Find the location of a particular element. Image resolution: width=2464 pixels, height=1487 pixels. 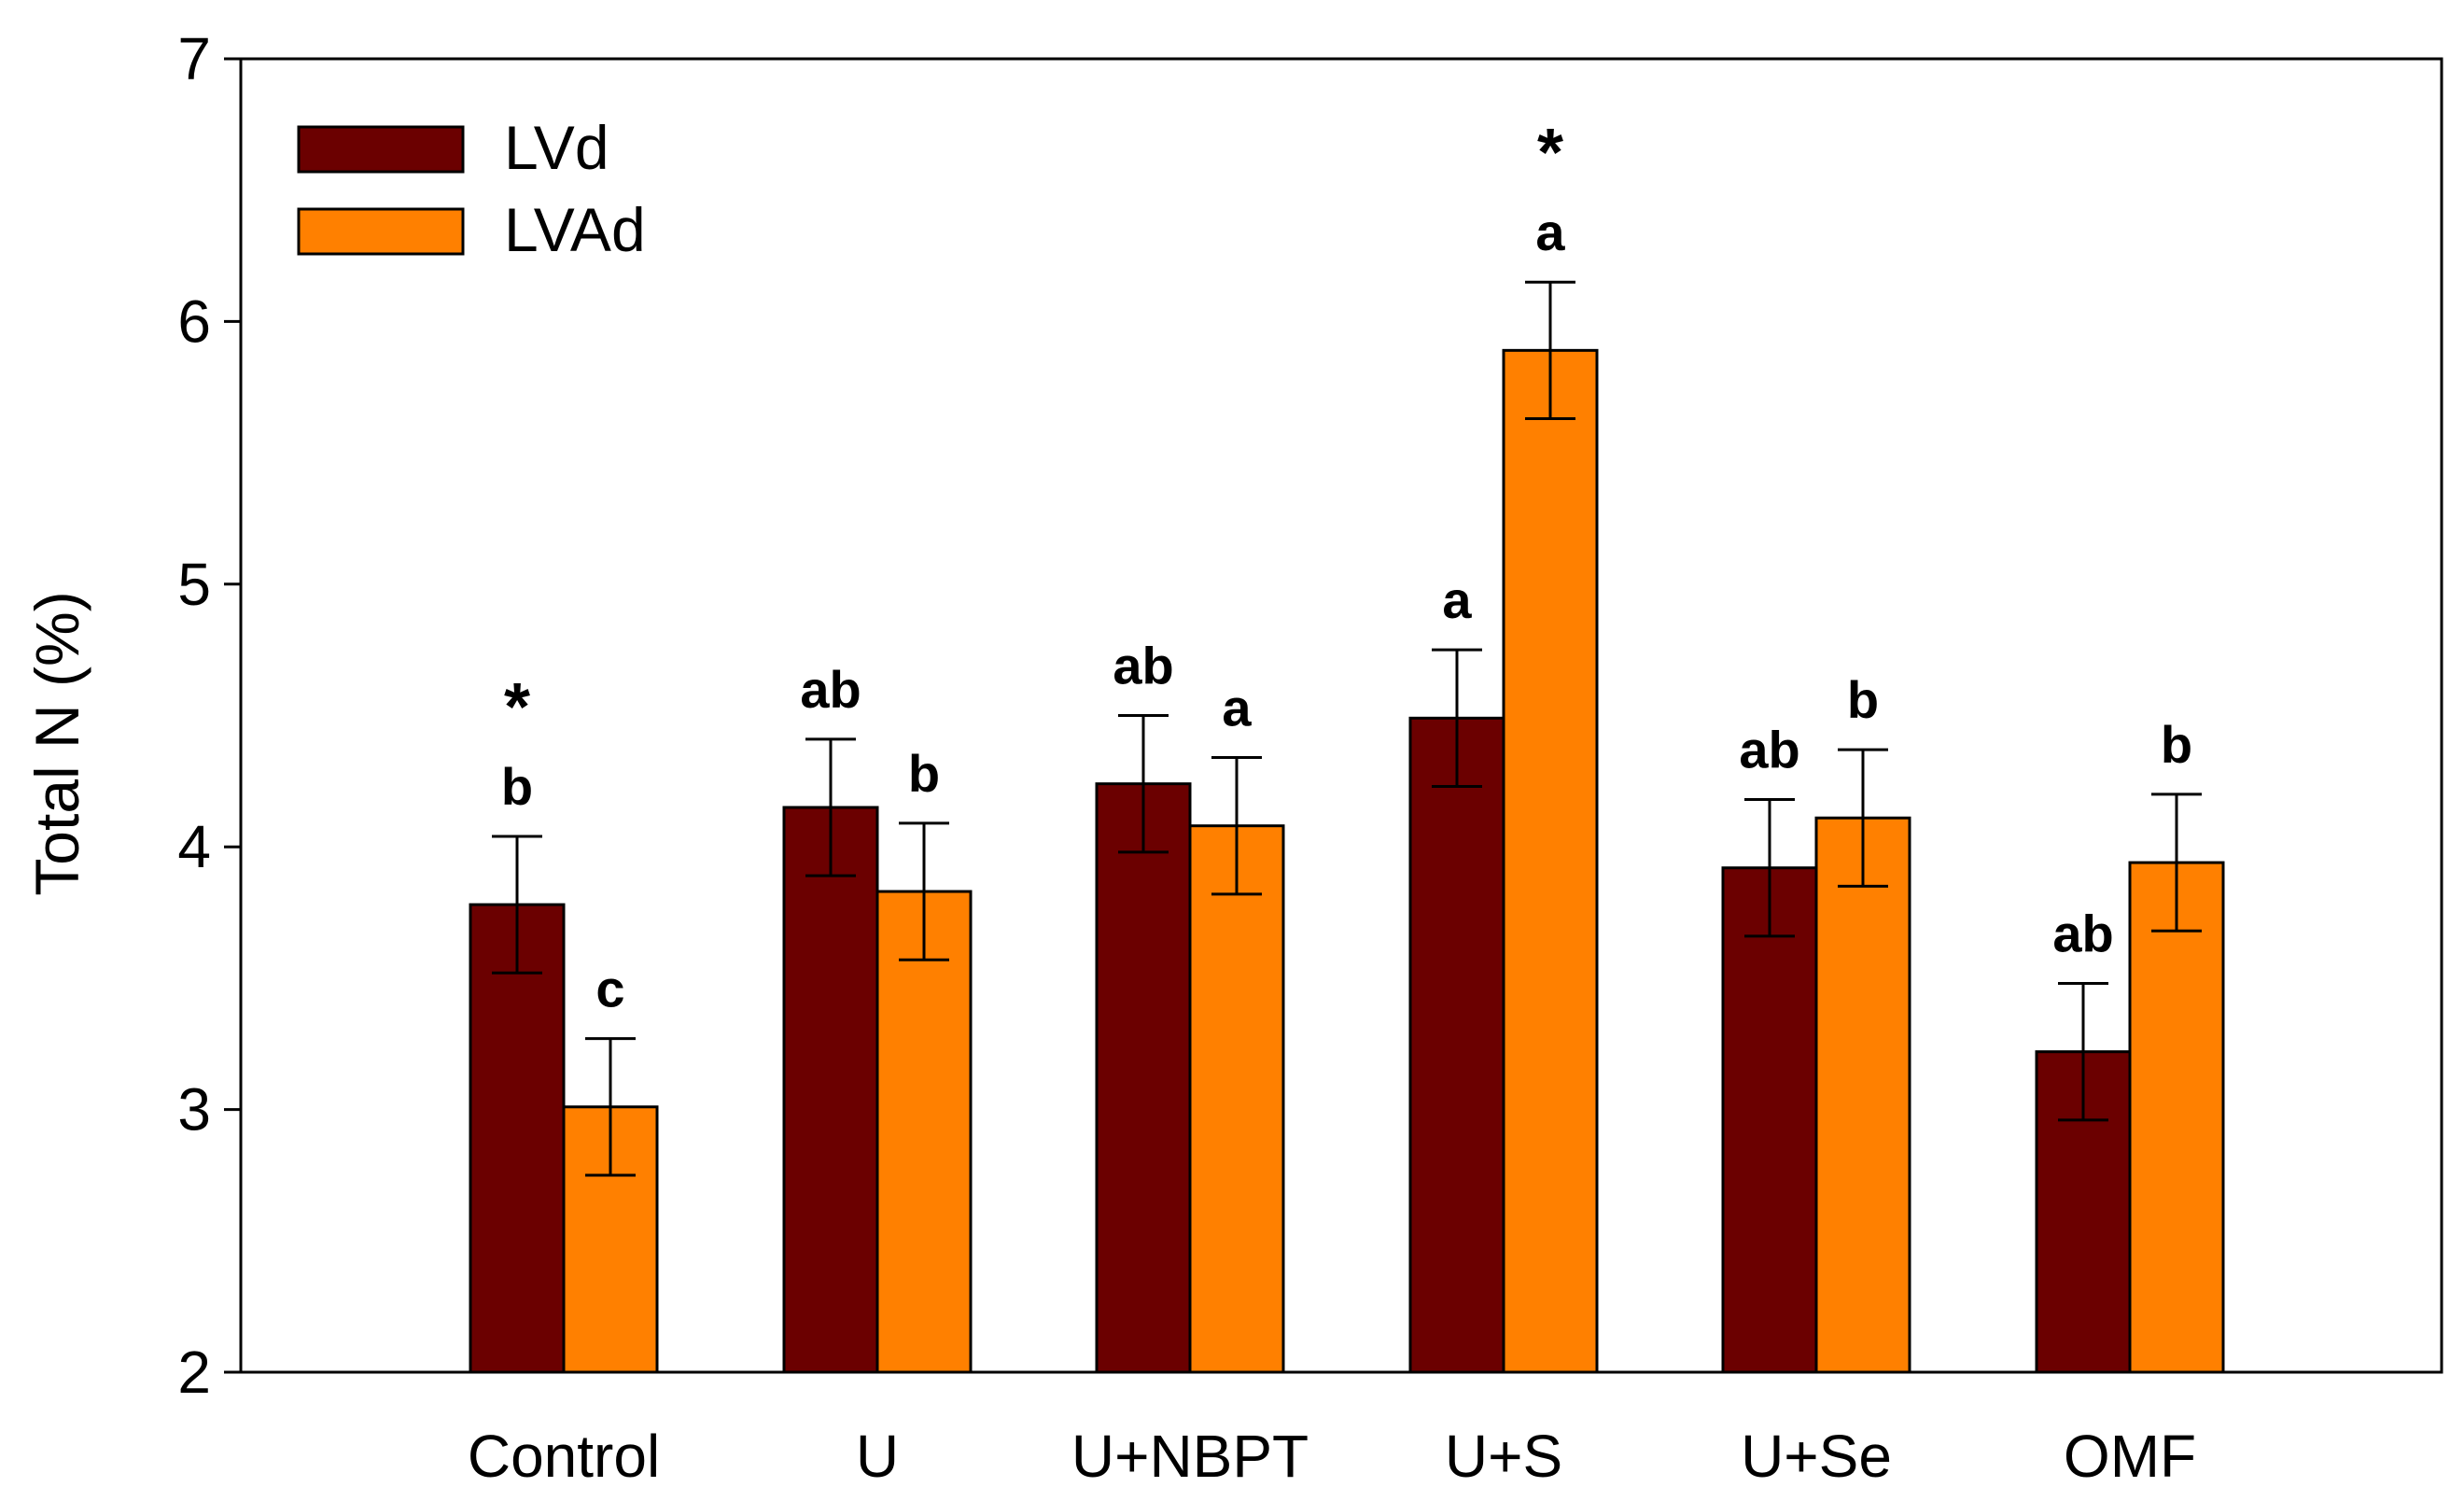

significance-letter: c is located at coordinates (609, 989).